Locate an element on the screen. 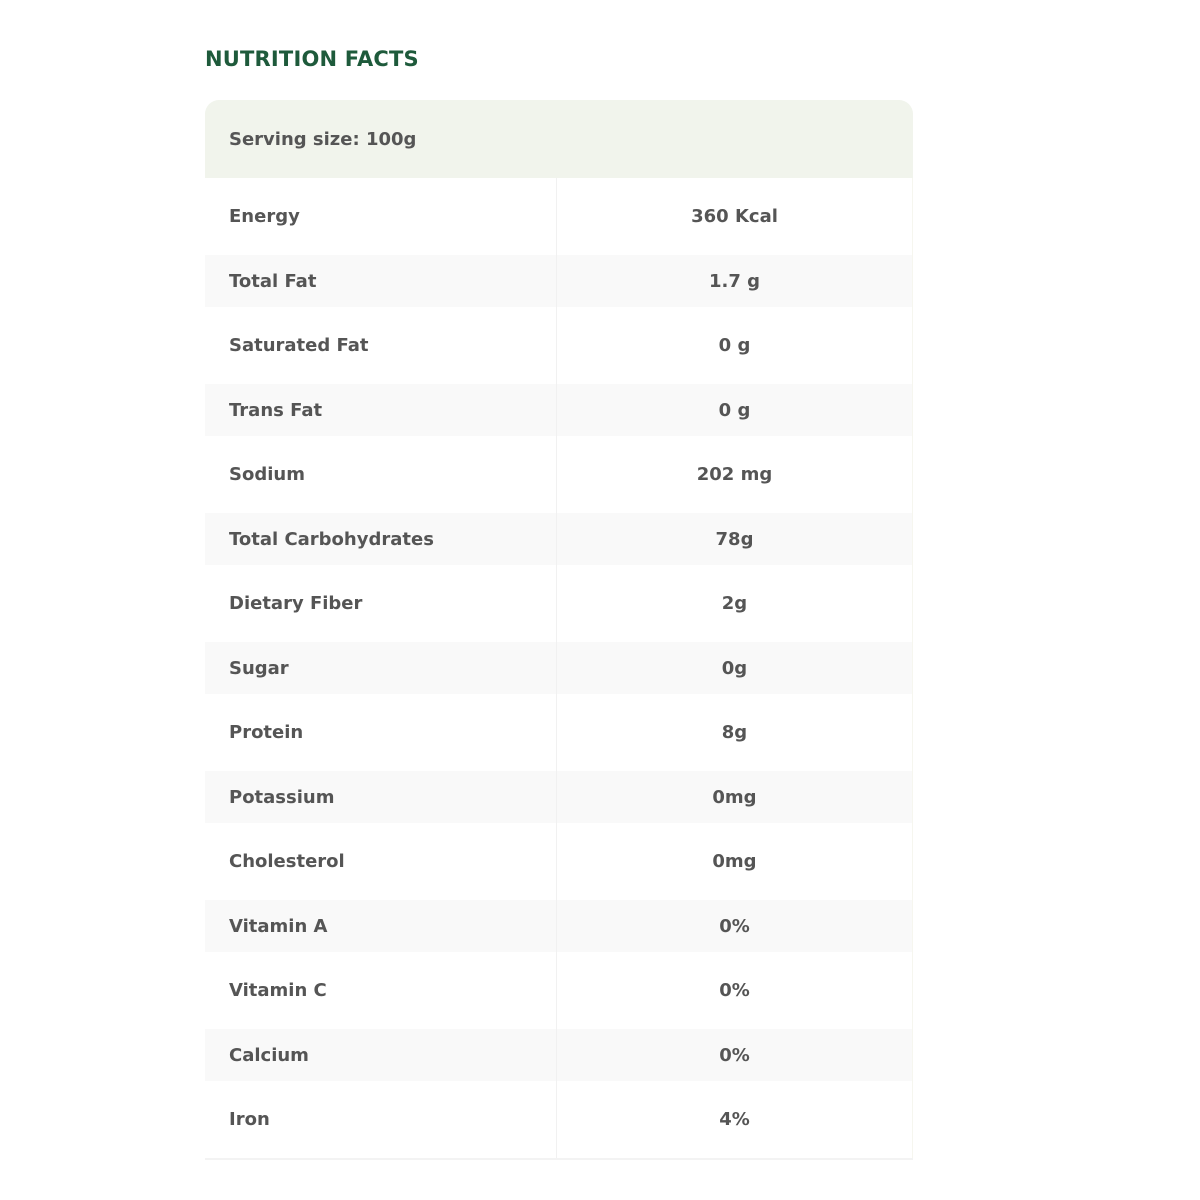 This screenshot has width=1200, height=1200. nutrient-value: 0g is located at coordinates (735, 668).